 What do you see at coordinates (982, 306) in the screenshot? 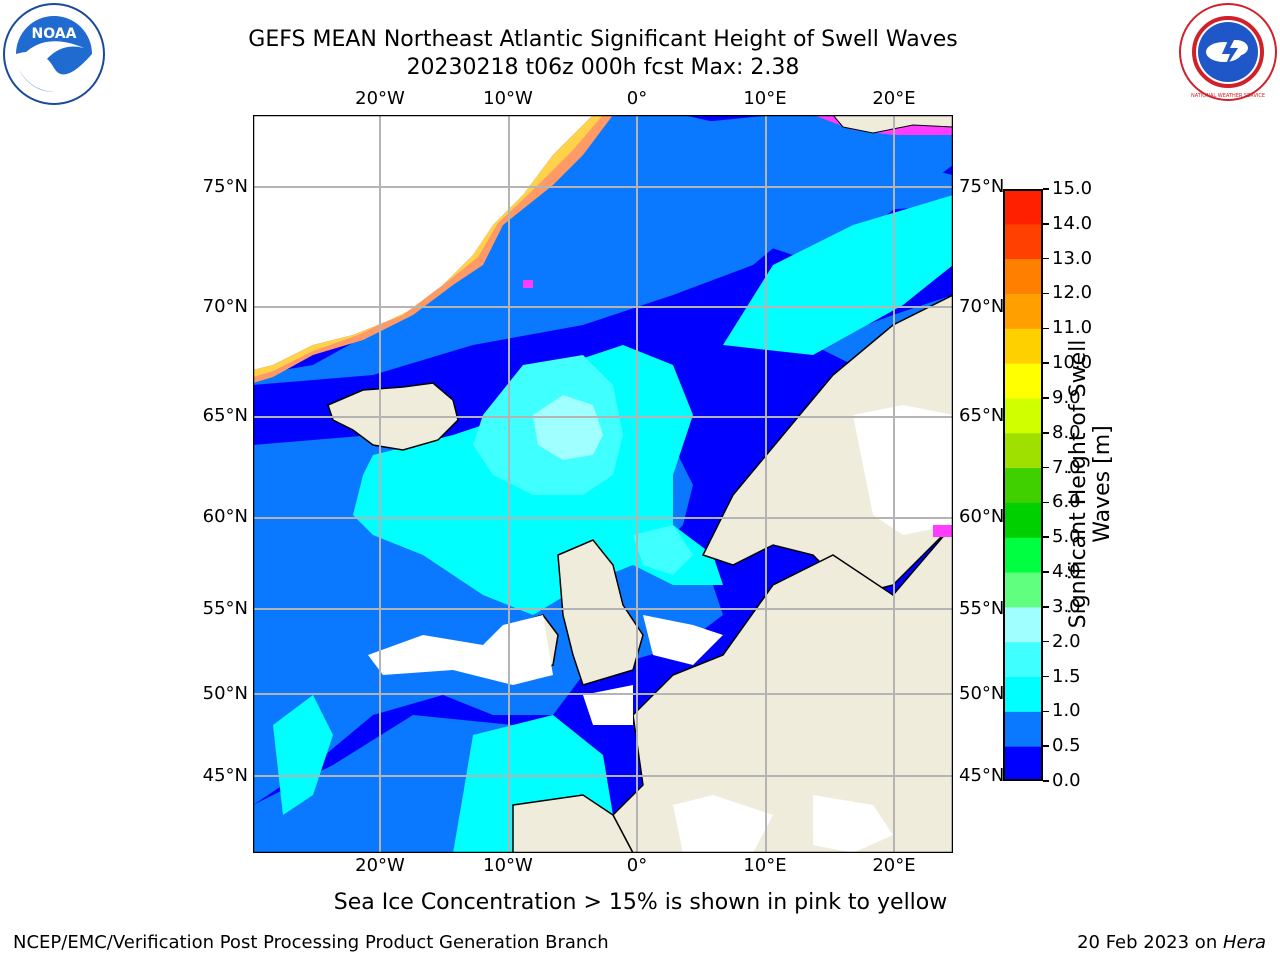
I see `lat-tick-right-70n: 70°N` at bounding box center [982, 306].